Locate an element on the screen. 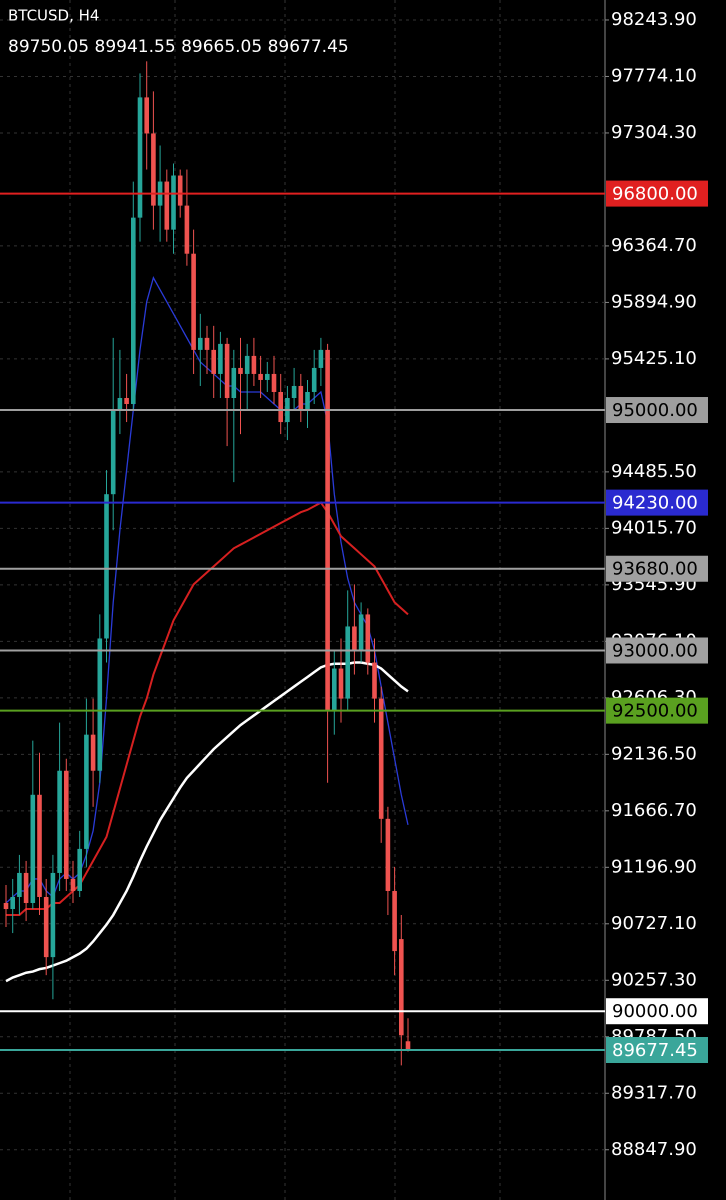 This screenshot has width=726, height=1200. last-price-label-box is located at coordinates (657, 1050).